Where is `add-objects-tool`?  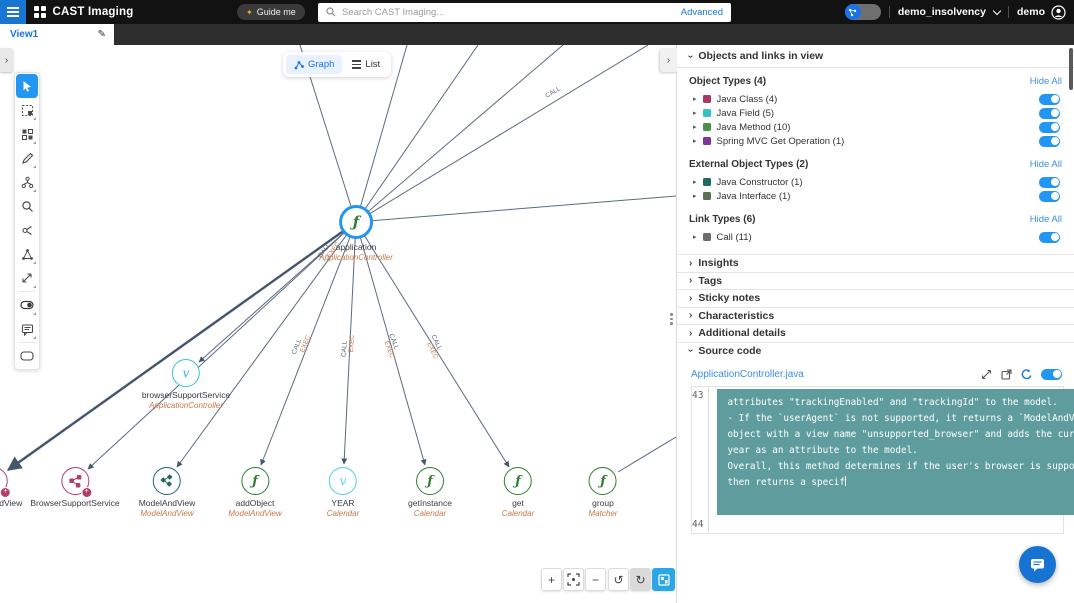
add-objects-tool is located at coordinates (27, 134).